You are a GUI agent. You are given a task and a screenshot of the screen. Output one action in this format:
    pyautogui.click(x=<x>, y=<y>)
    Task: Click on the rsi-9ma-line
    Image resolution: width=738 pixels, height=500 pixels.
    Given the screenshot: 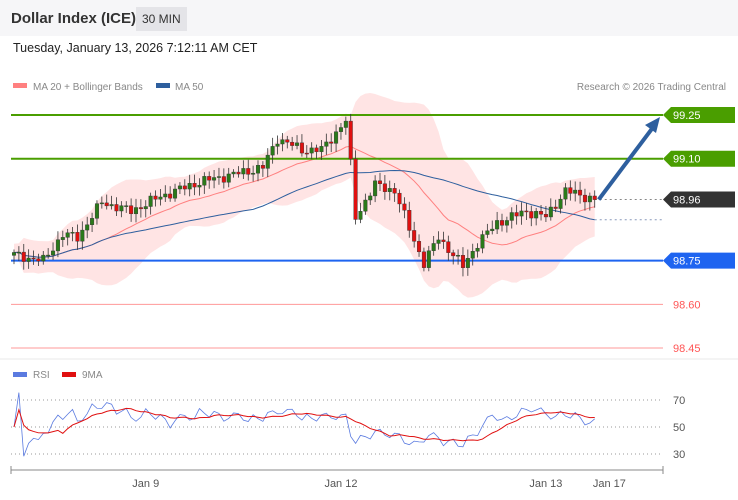 What is the action you would take?
    pyautogui.click(x=304, y=424)
    